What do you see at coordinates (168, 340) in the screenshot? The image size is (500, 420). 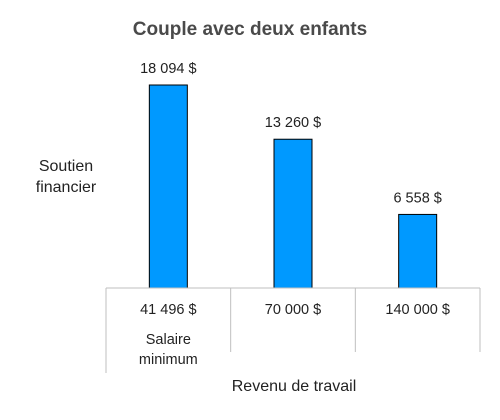 I see `x-tick-sublabel-1-1: Salaire` at bounding box center [168, 340].